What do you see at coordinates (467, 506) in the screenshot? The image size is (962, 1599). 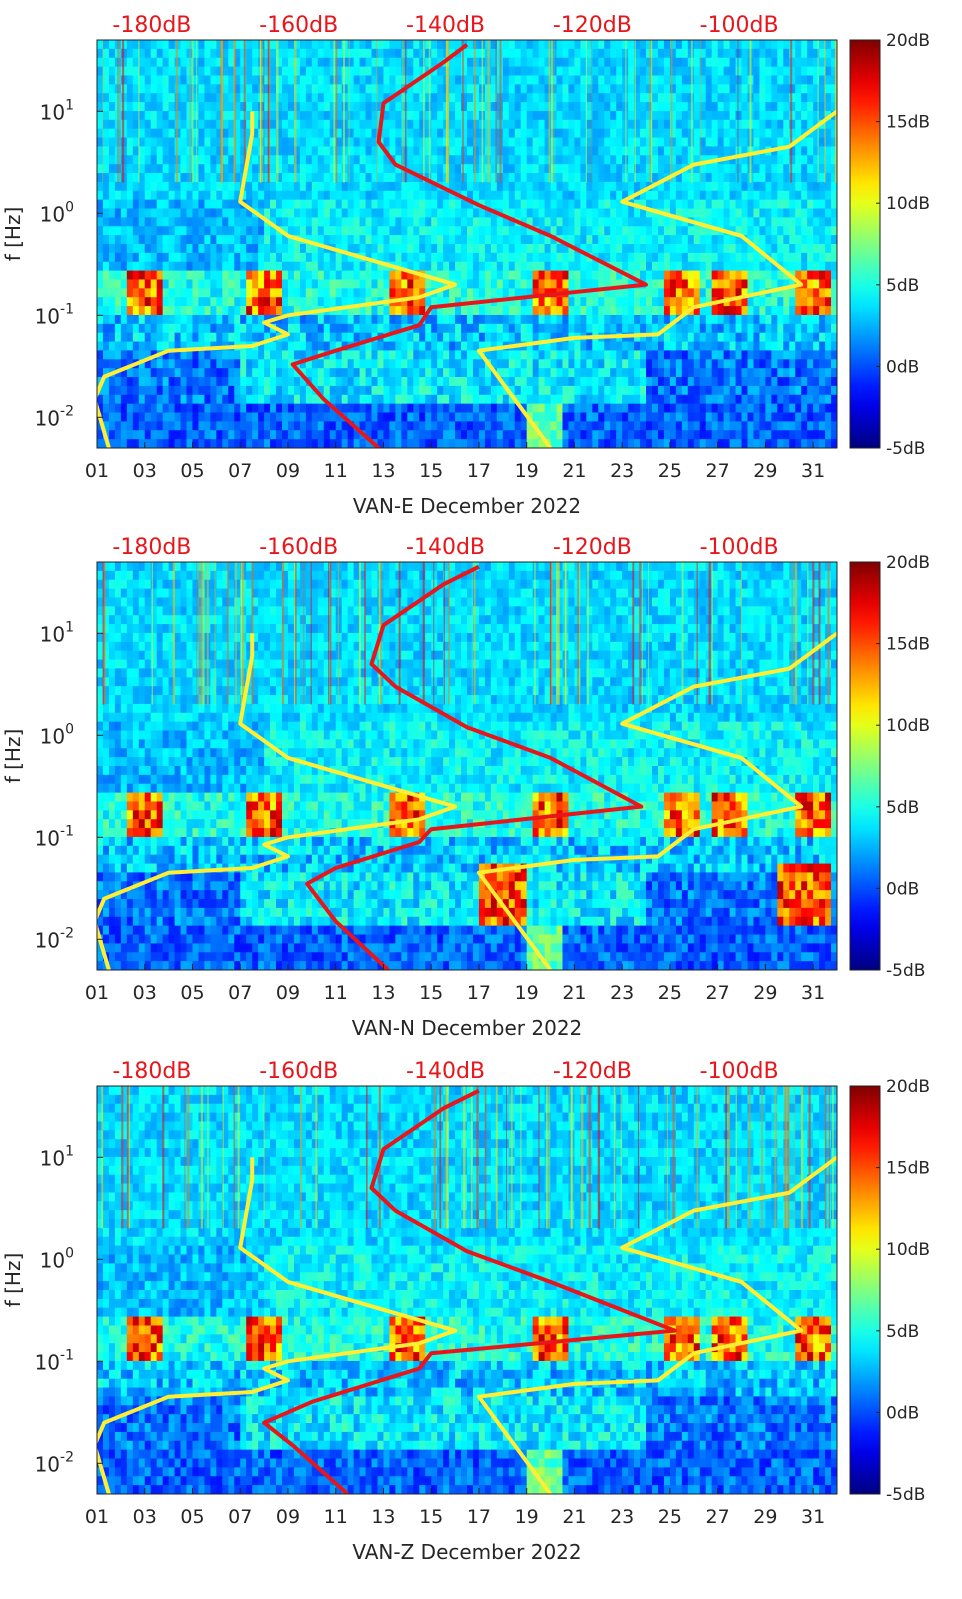 I see `x-axis-label: VAN-E December 2022` at bounding box center [467, 506].